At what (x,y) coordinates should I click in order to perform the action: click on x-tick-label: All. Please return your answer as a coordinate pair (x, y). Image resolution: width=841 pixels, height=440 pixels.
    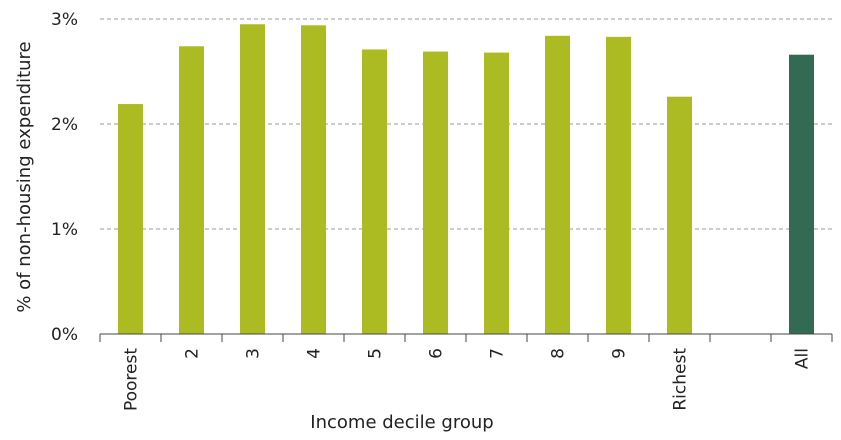
    Looking at the image, I should click on (803, 358).